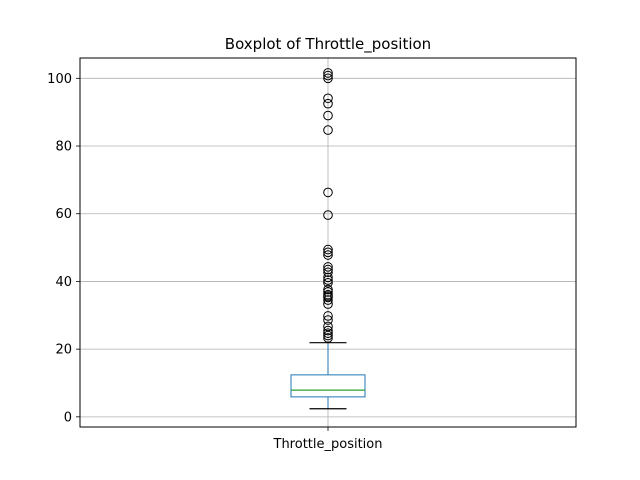 This screenshot has width=640, height=480. I want to click on chart-title: Boxplot of Throttle_position, so click(328, 44).